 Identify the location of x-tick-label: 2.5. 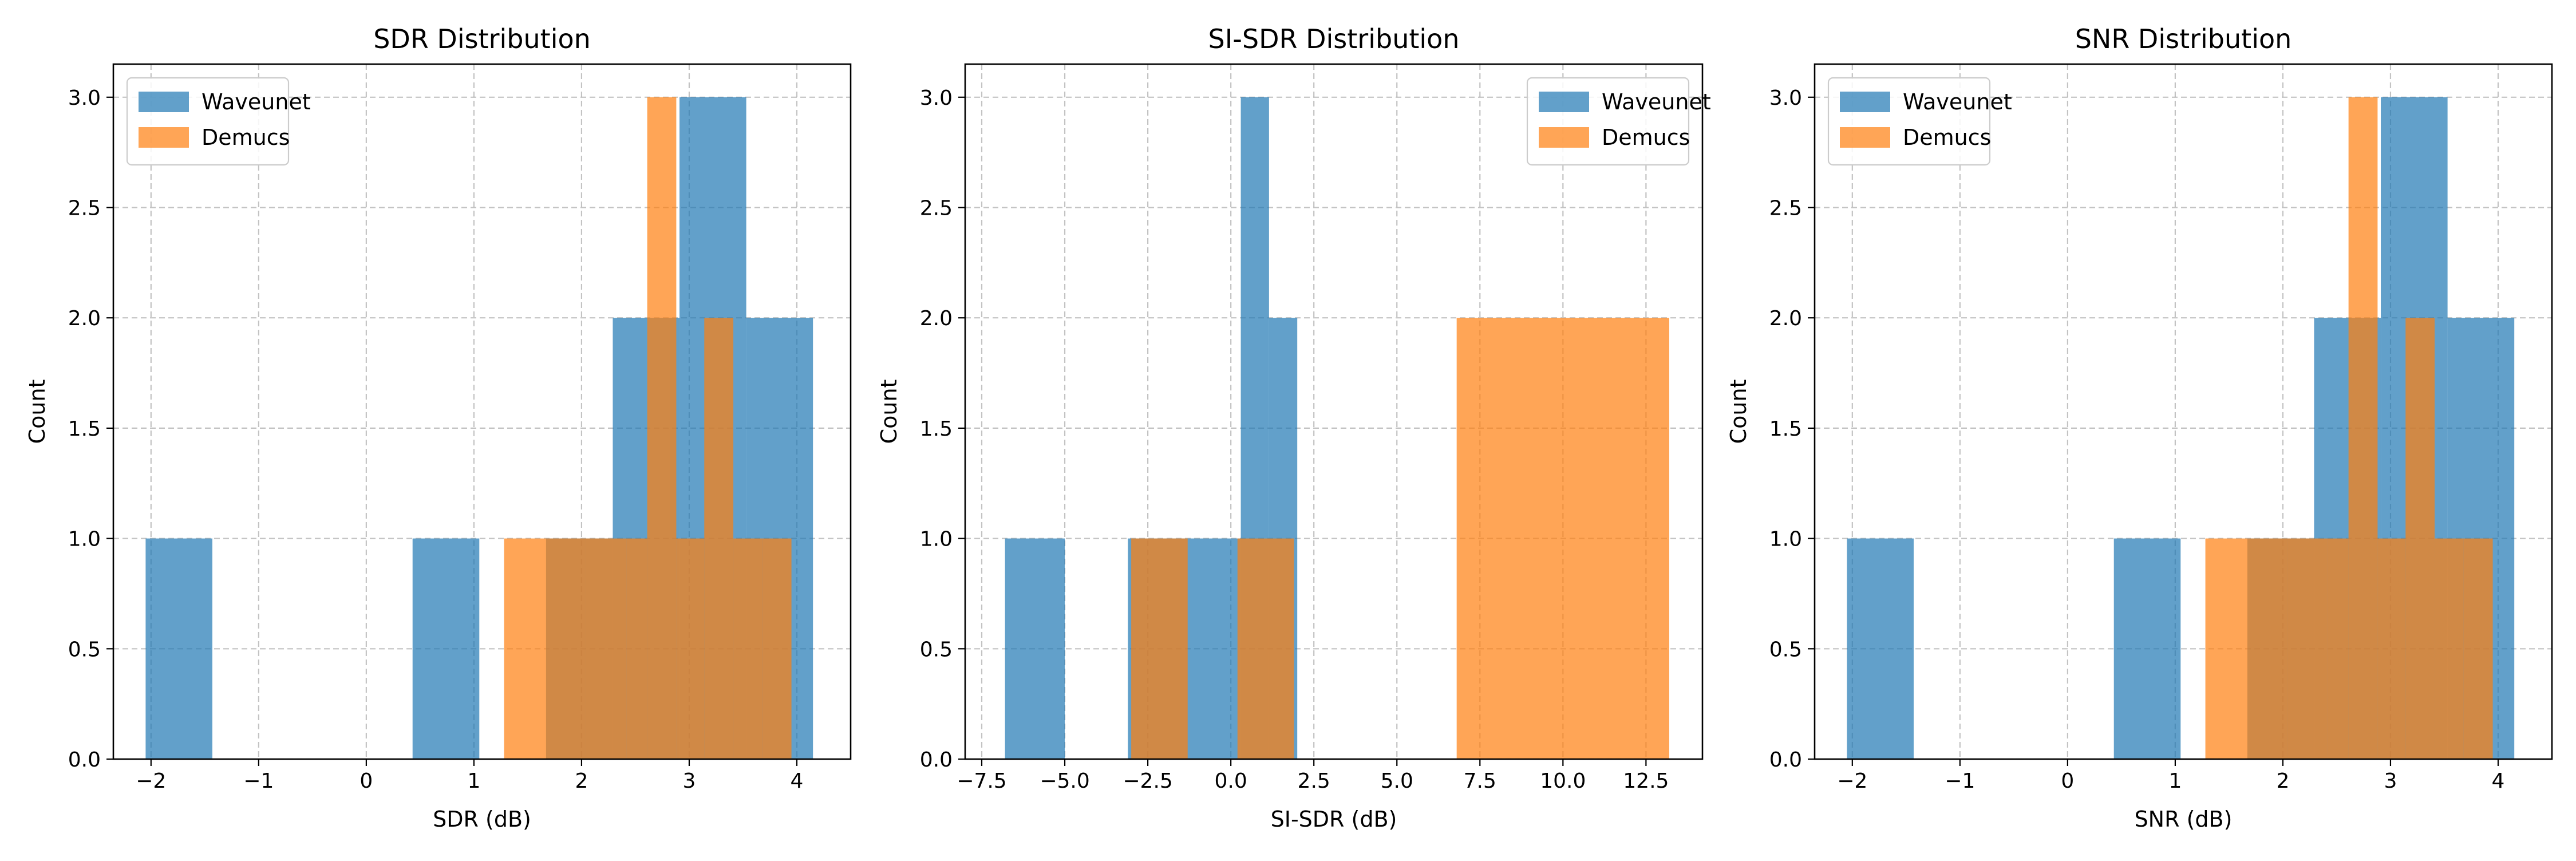
(1314, 781).